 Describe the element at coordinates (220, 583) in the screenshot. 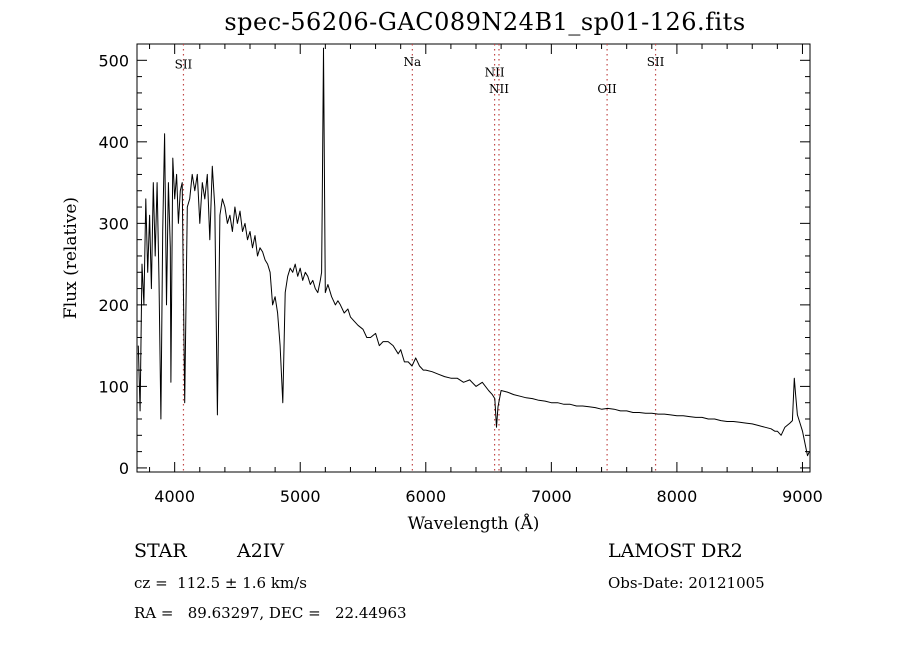

I see `redshift-value: cz = 112.5 ± 1.6 km/s` at that location.